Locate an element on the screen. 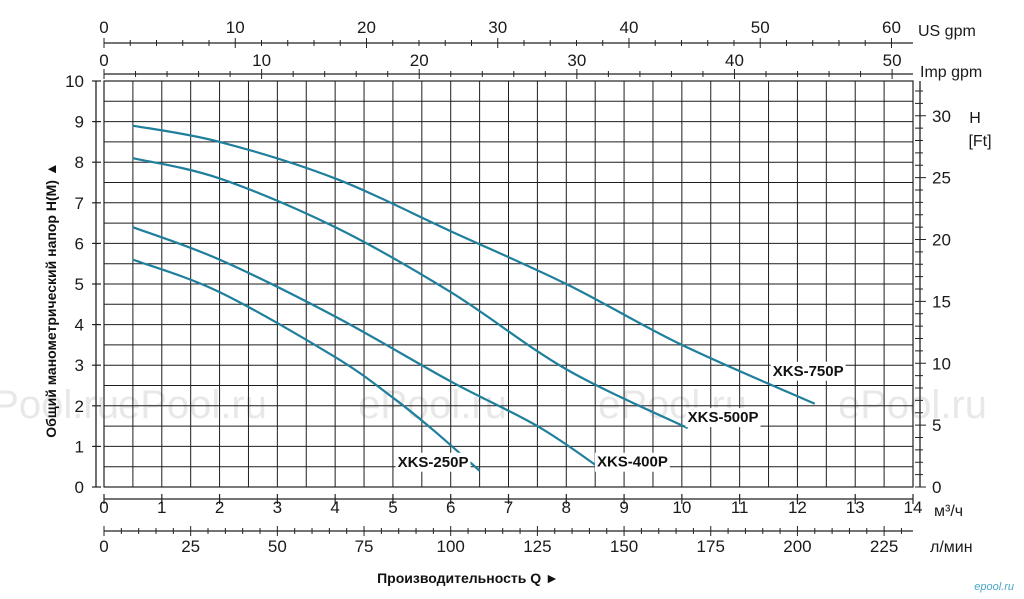  y-tick-label-ft: 20 is located at coordinates (941, 240).